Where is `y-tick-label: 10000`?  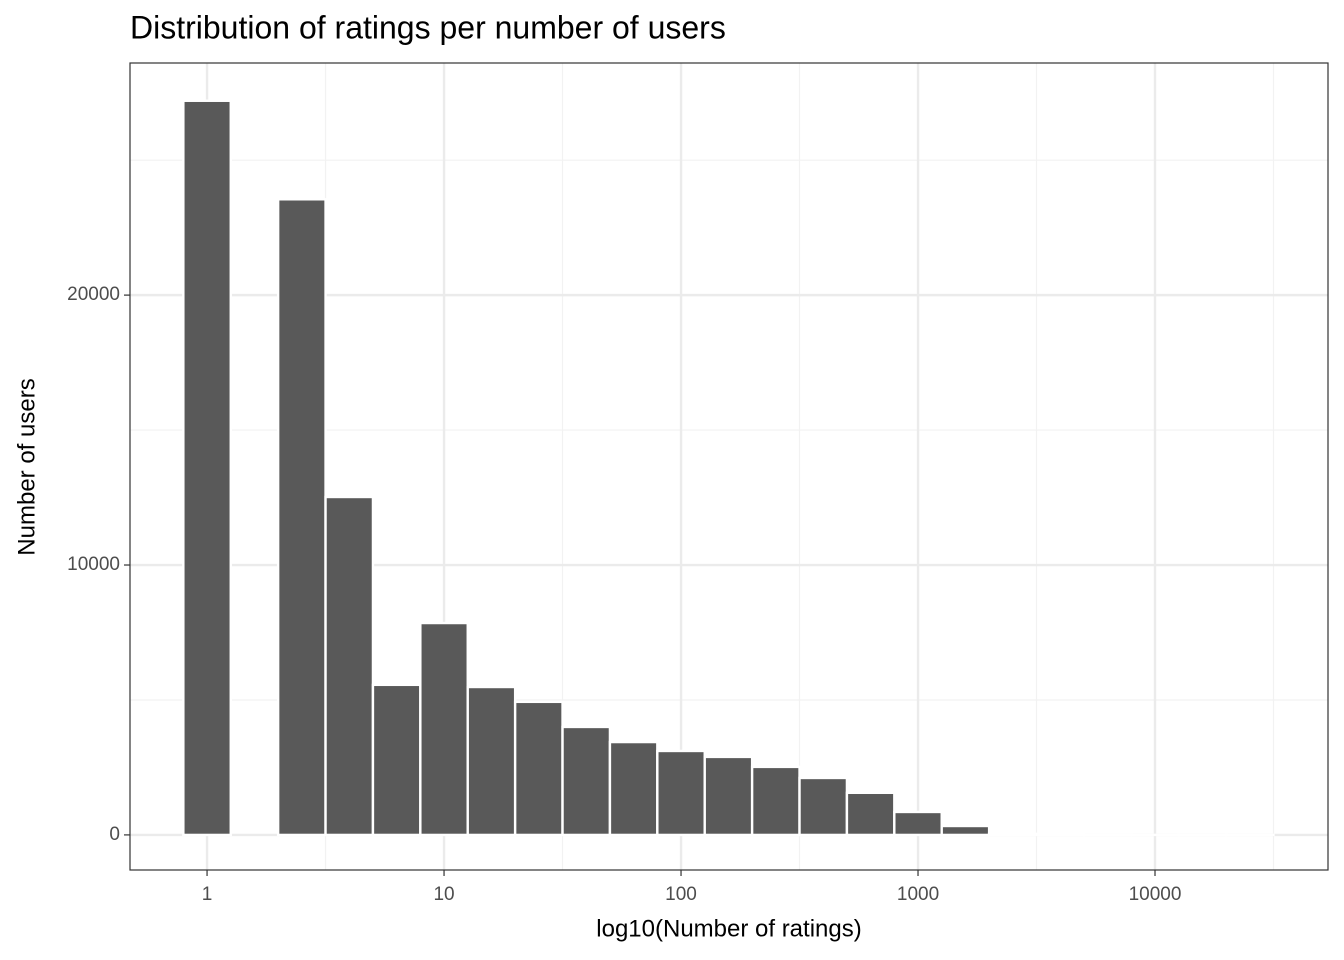
y-tick-label: 10000 is located at coordinates (93, 564).